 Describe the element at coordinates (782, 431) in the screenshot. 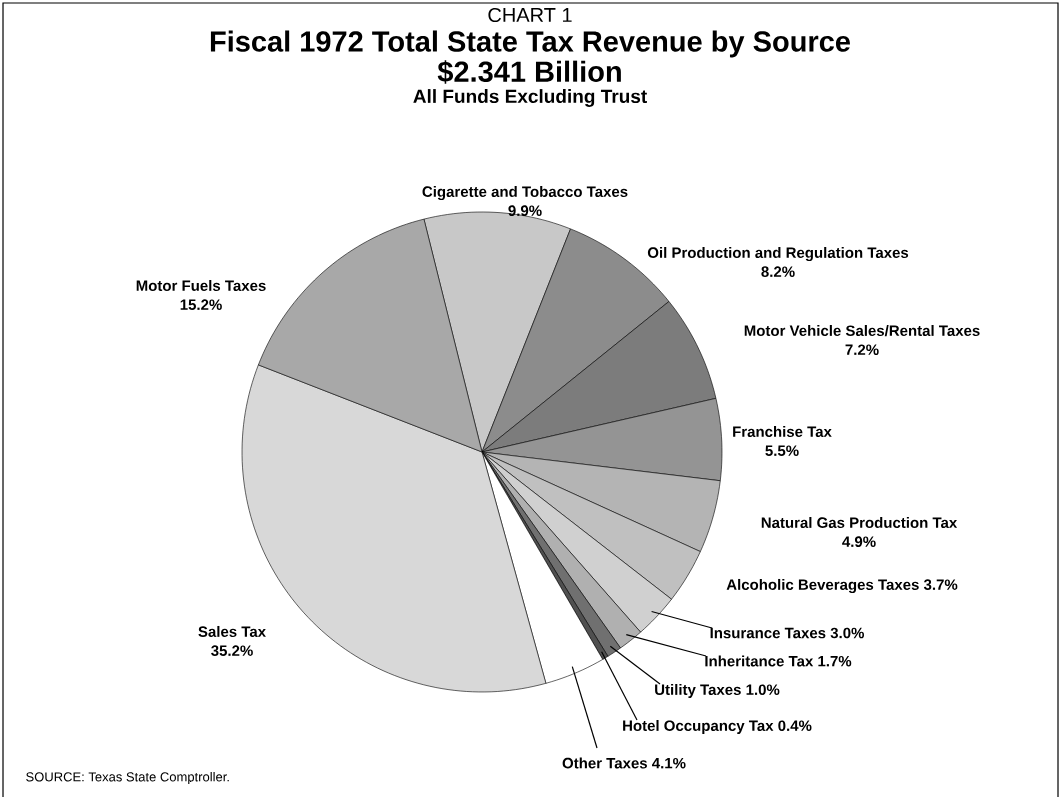

I see `slice-label: Franchise Tax` at that location.